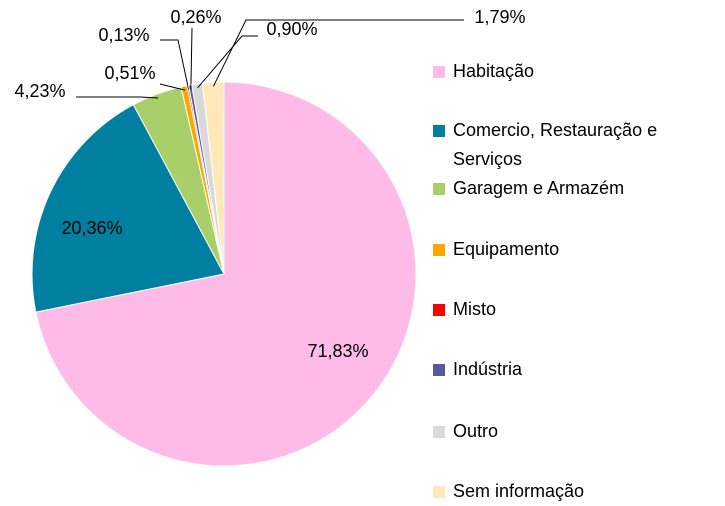  I want to click on data-label: 0,13%, so click(123, 35).